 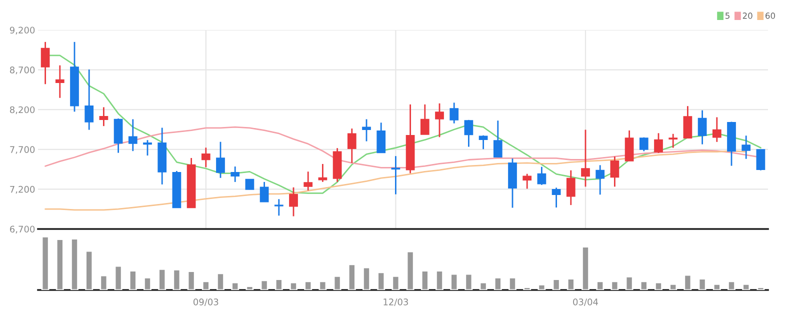 I want to click on y-tick-label: 8,700, so click(x=22, y=70).